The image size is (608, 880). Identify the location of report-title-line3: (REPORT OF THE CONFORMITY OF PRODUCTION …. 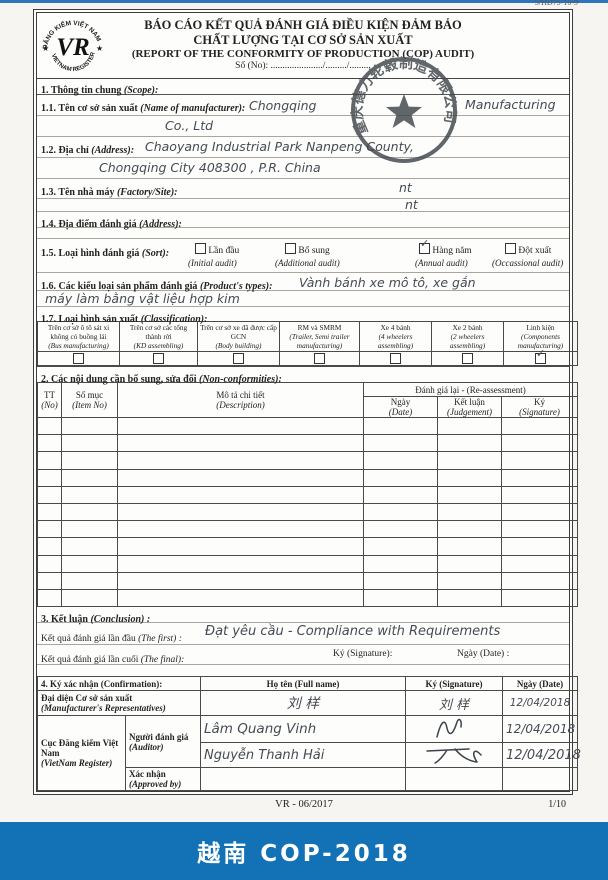
(303, 54).